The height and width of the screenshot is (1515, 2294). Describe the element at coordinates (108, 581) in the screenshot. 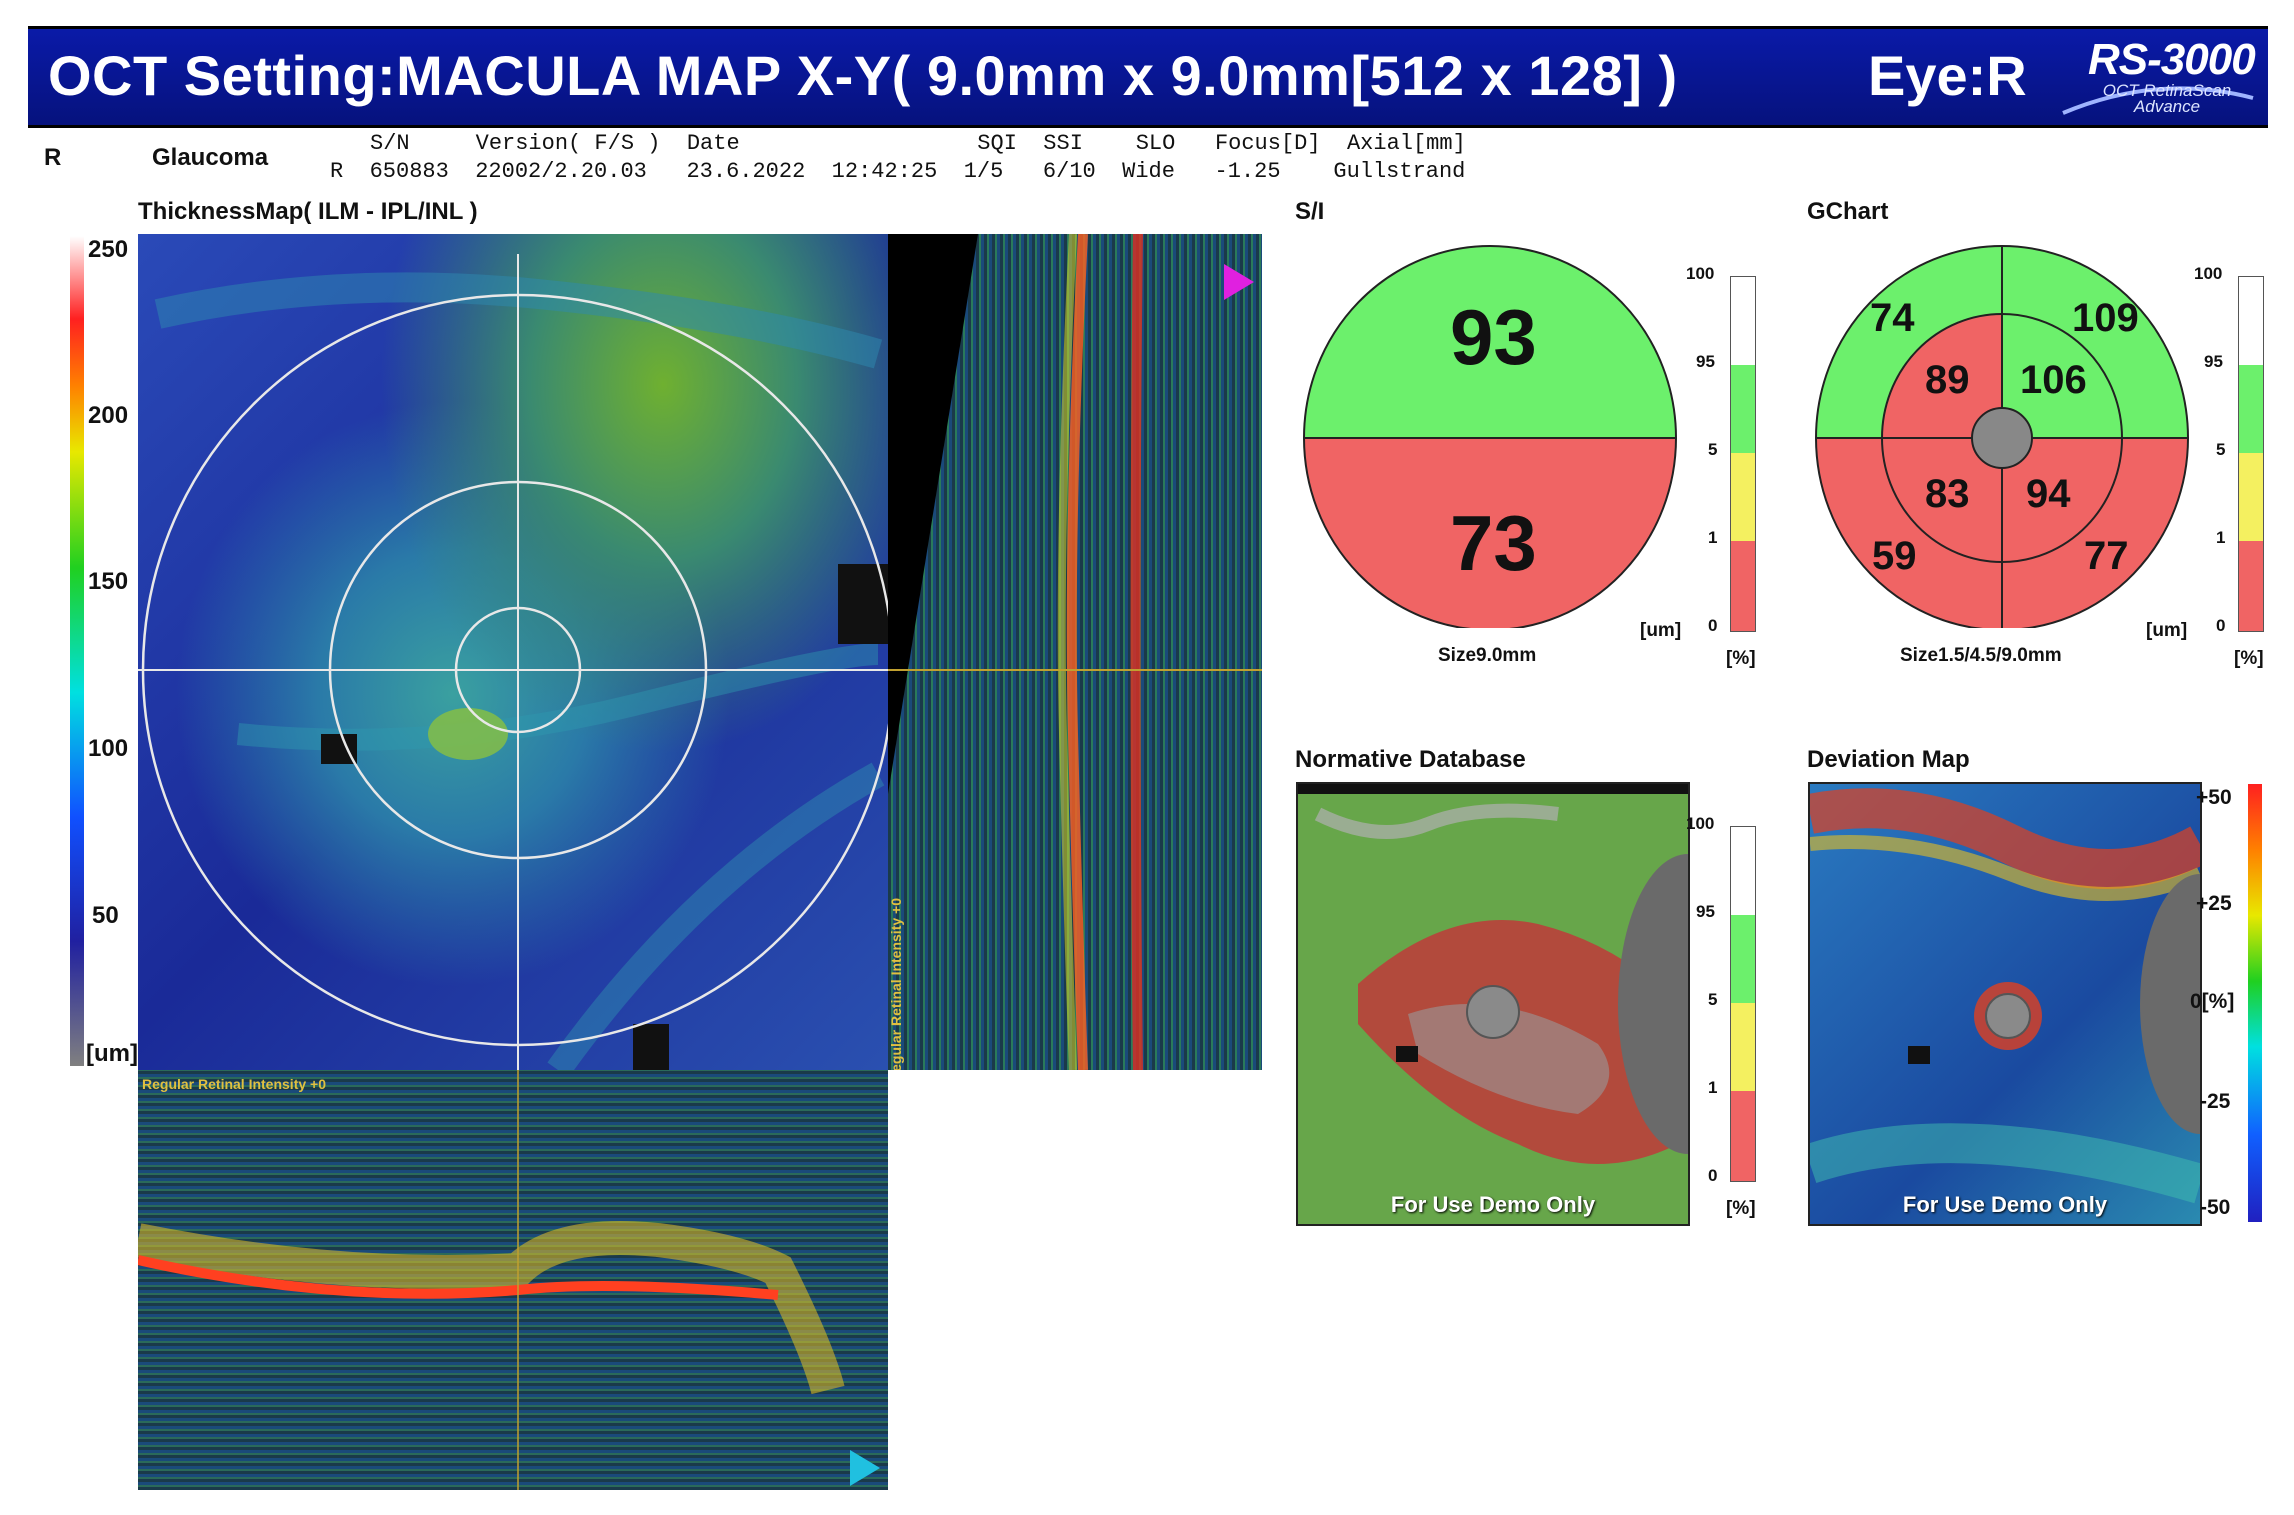

I see `scale-tick-150: 150` at that location.